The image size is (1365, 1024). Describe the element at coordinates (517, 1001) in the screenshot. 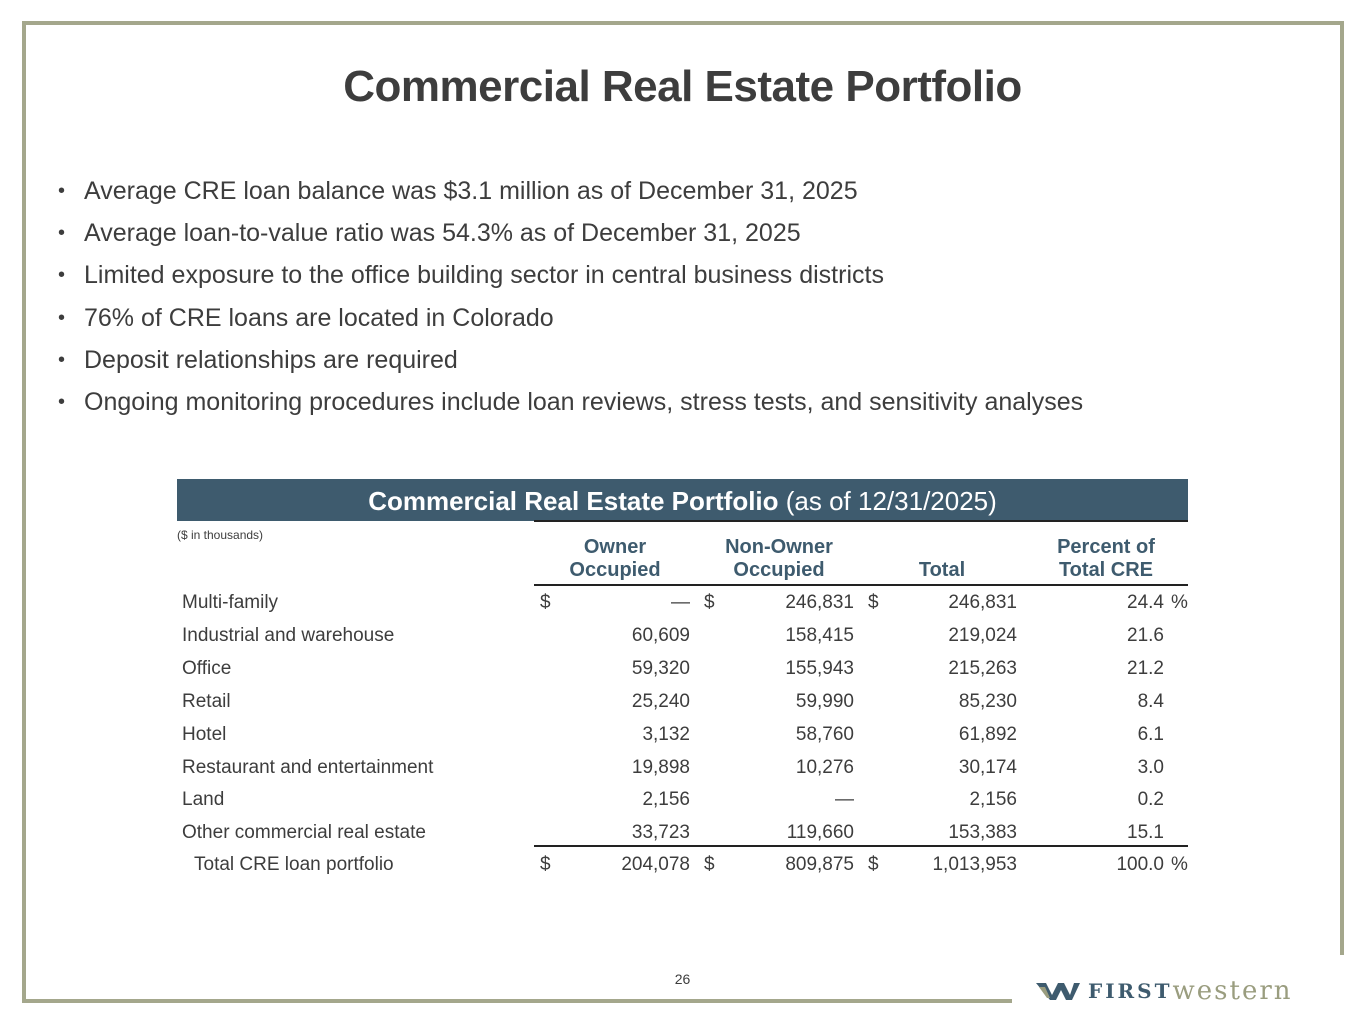

I see `frame-bottom` at that location.